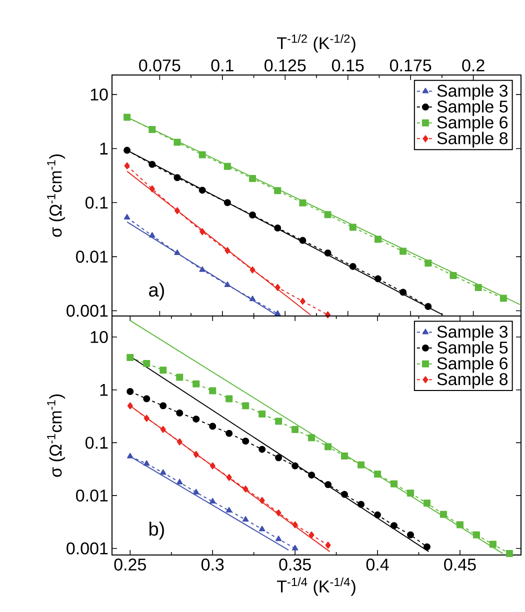 The width and height of the screenshot is (525, 612). What do you see at coordinates (156, 291) in the screenshot?
I see `annotation: a)` at bounding box center [156, 291].